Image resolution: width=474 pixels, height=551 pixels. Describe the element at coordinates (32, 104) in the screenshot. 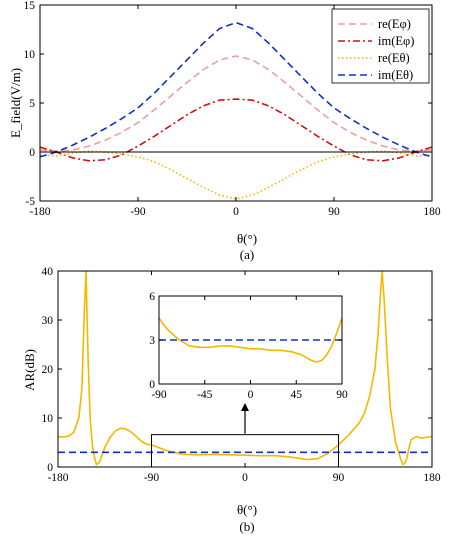

I see `panel-a-y-tick-label: 5` at that location.